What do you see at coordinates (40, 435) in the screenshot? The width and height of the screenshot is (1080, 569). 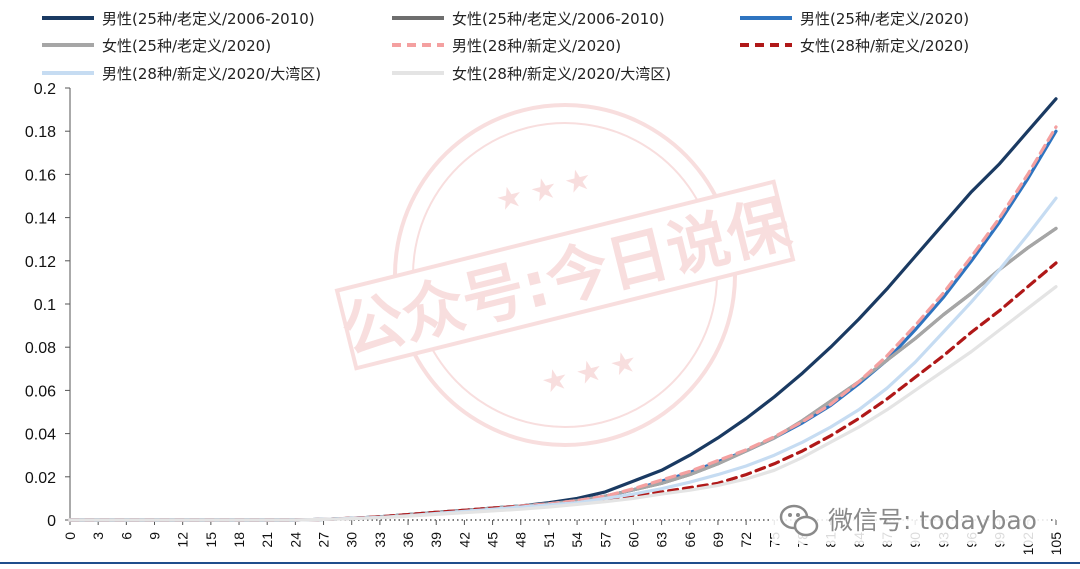 I see `y-tick-label: 0.04` at bounding box center [40, 435].